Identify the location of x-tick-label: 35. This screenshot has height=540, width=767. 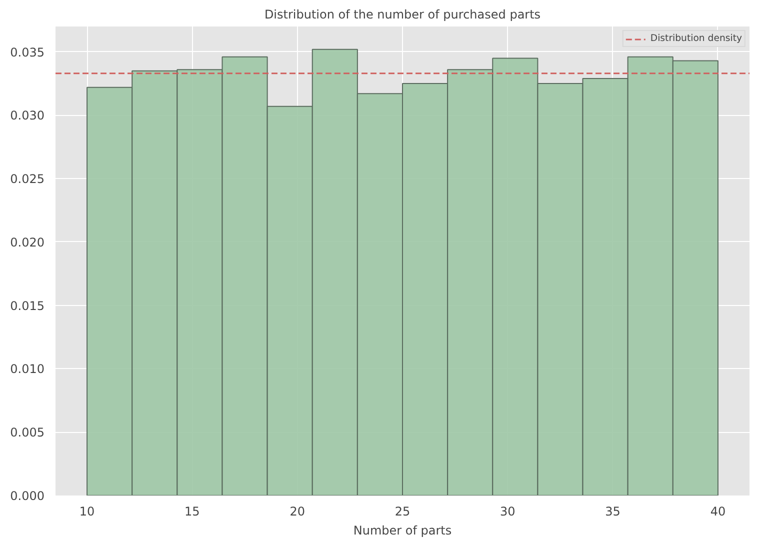
(612, 511).